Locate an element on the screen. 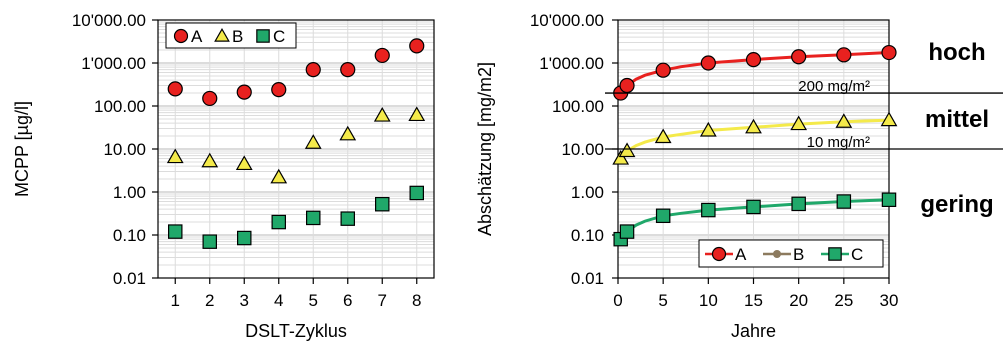  legend-box is located at coordinates (791, 253).